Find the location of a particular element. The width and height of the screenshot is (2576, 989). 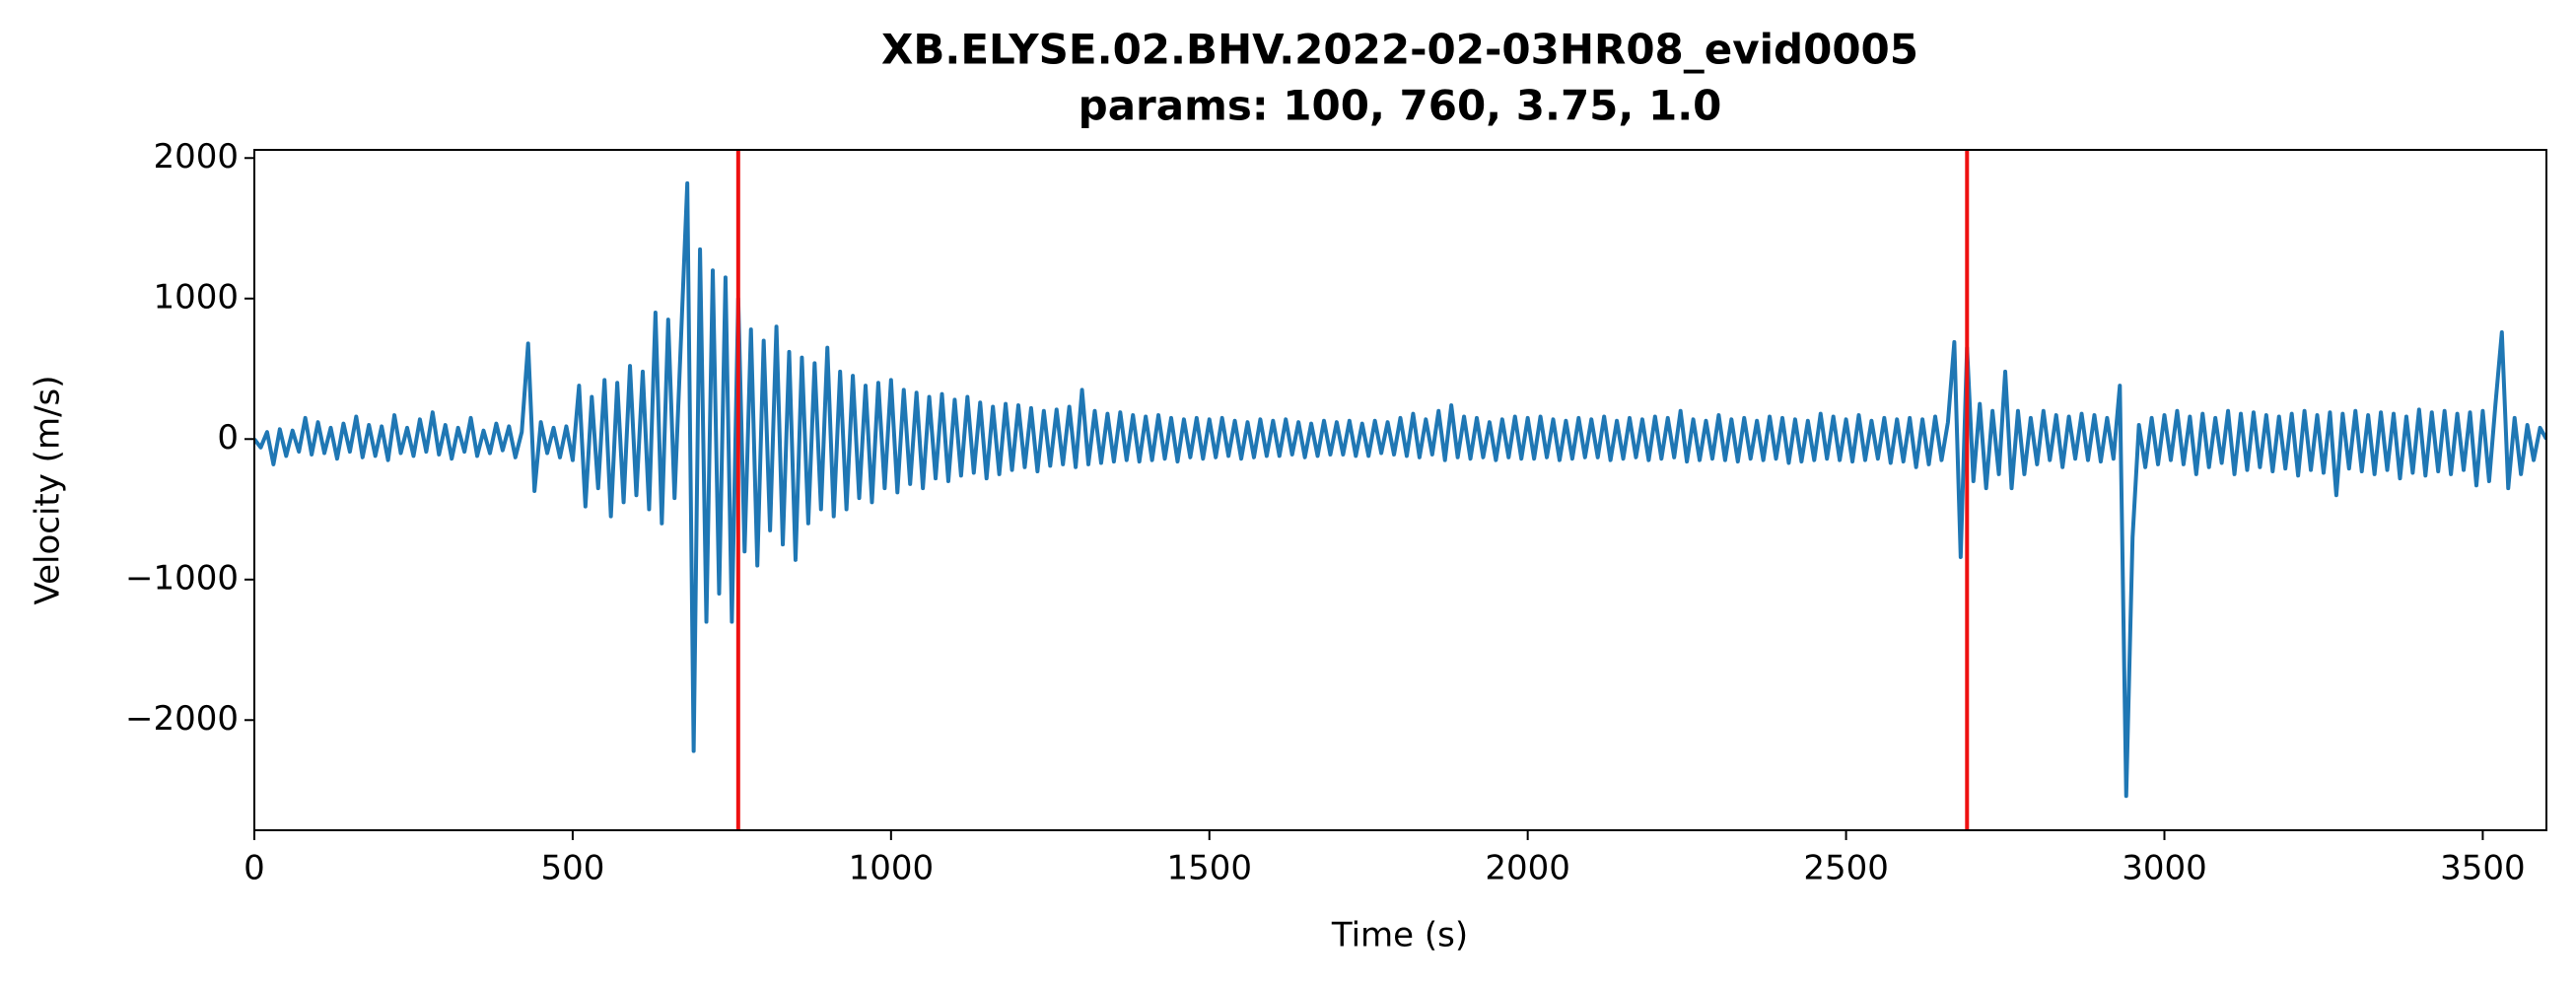

y-tick-label: −1000 is located at coordinates (182, 578).